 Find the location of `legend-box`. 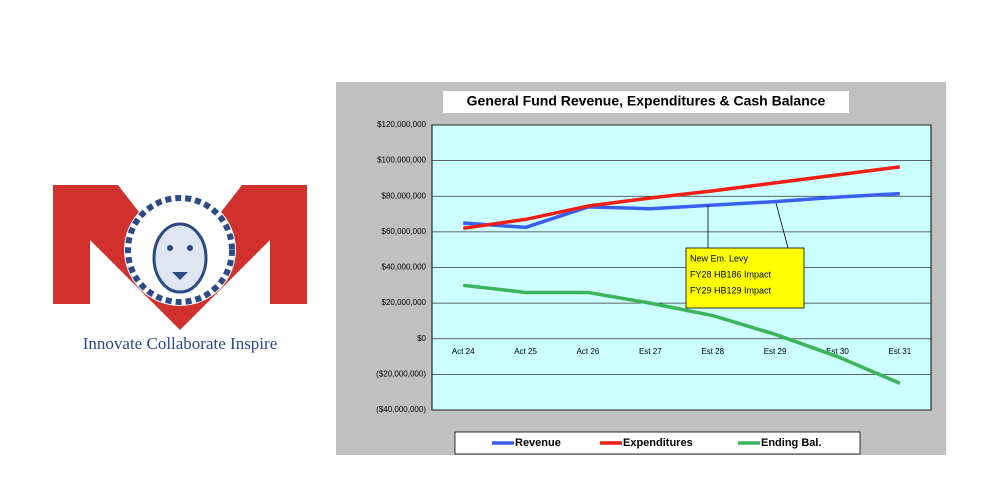

legend-box is located at coordinates (657, 443).